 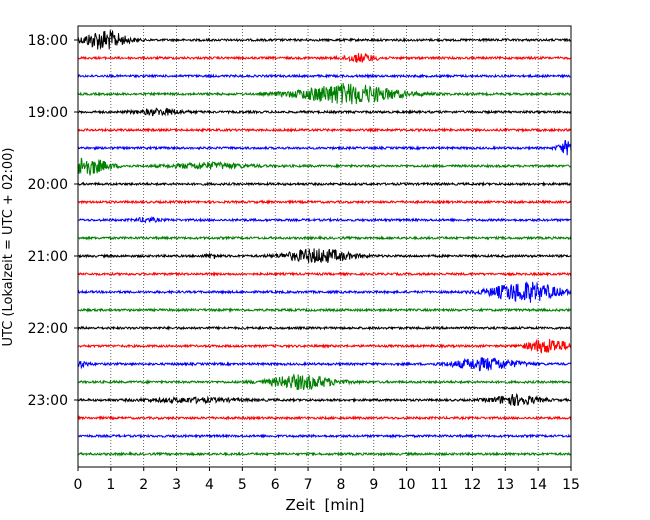 I want to click on y-tick-label: 23:00, so click(x=48, y=401).